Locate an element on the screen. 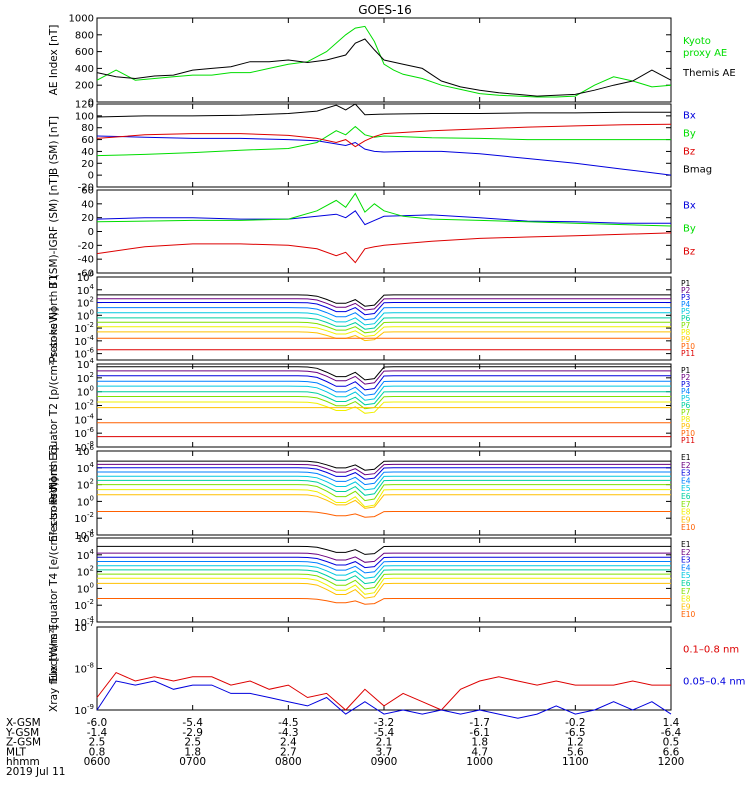  channel-line-e1 is located at coordinates (384, 550).